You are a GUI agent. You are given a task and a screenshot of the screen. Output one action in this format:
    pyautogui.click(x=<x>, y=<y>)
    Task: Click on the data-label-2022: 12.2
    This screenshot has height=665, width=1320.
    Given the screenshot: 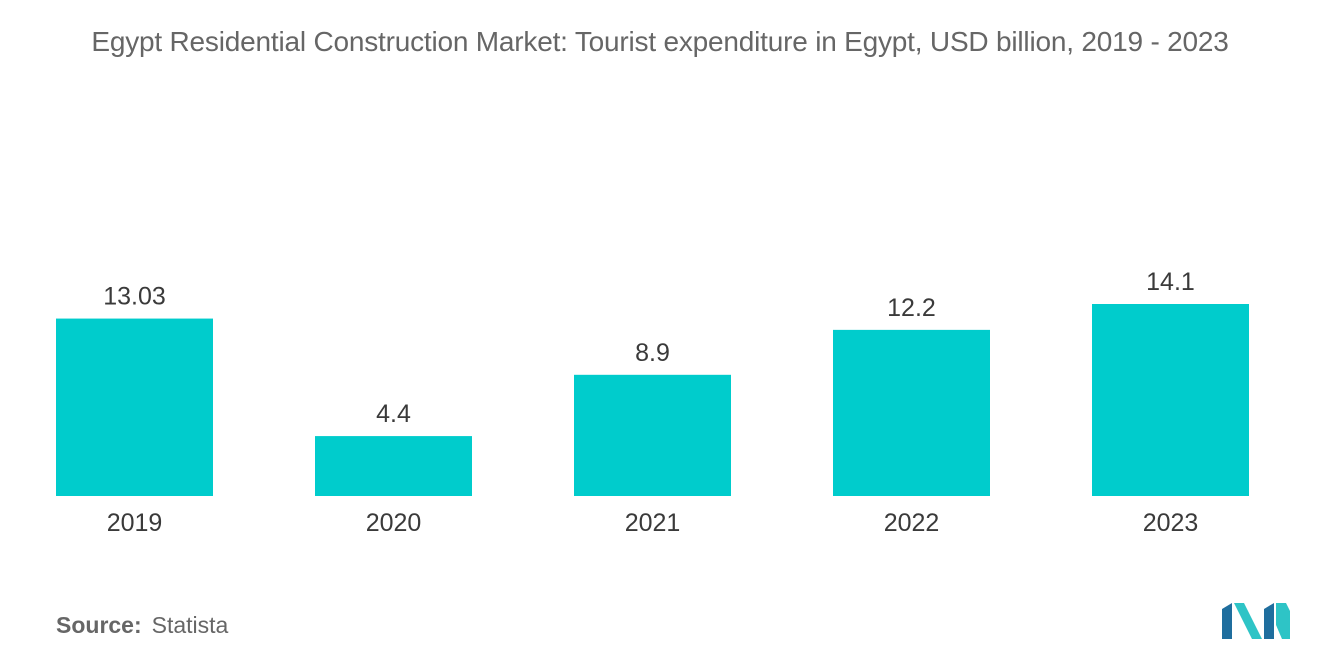 What is the action you would take?
    pyautogui.click(x=911, y=308)
    